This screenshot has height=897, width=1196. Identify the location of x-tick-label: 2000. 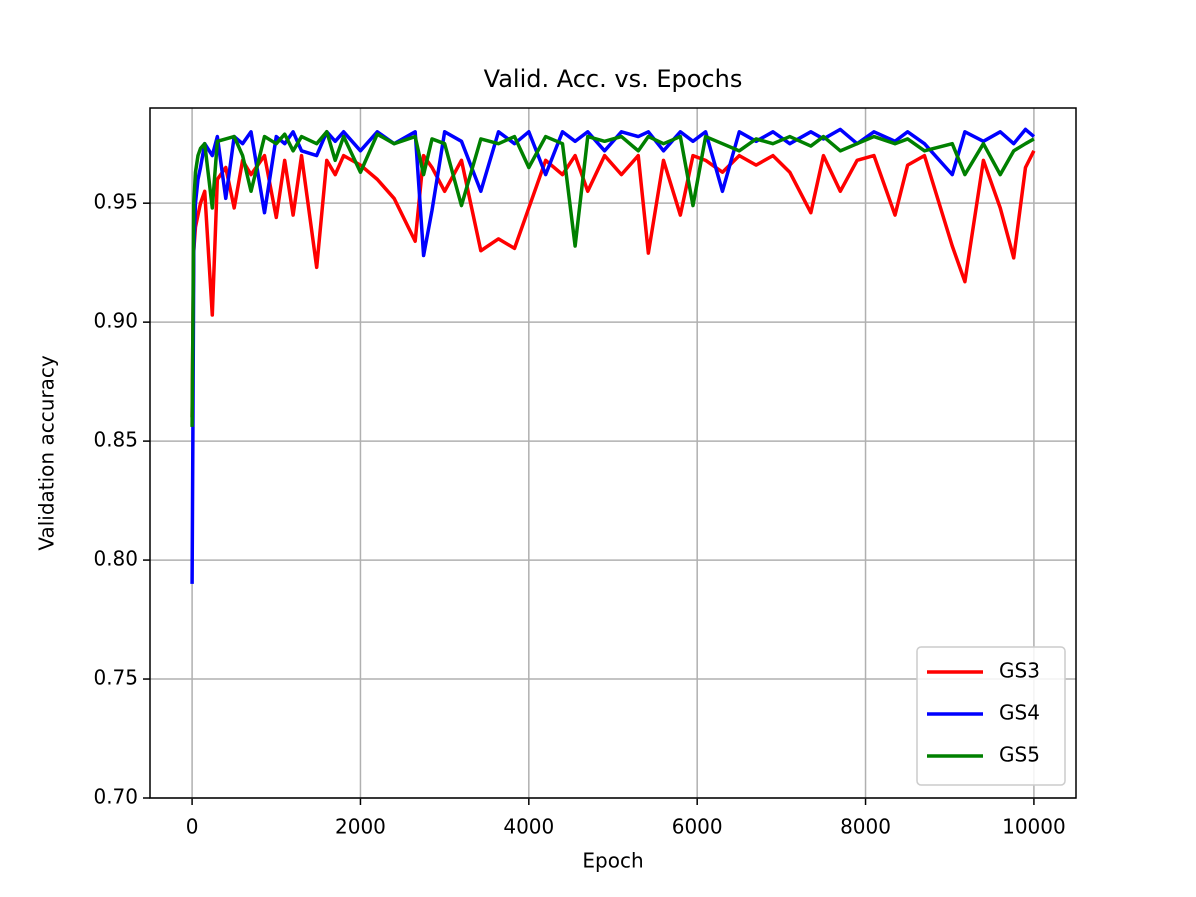
(360, 827).